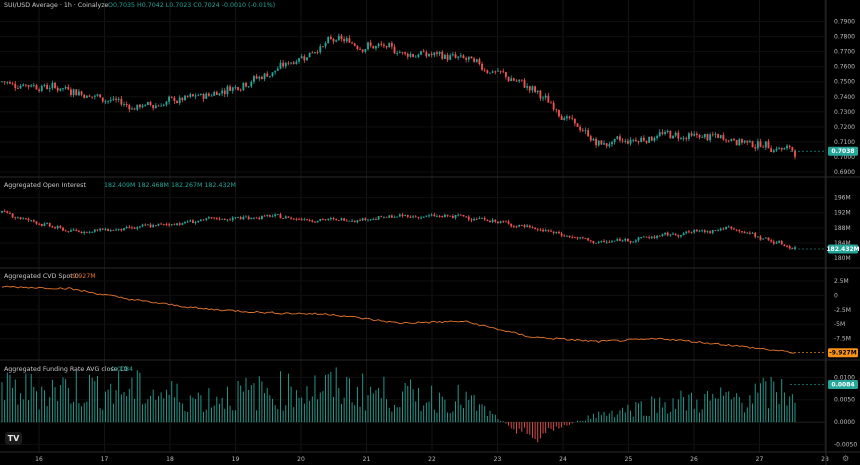  I want to click on y-tick-label: 0.7000, so click(844, 157).